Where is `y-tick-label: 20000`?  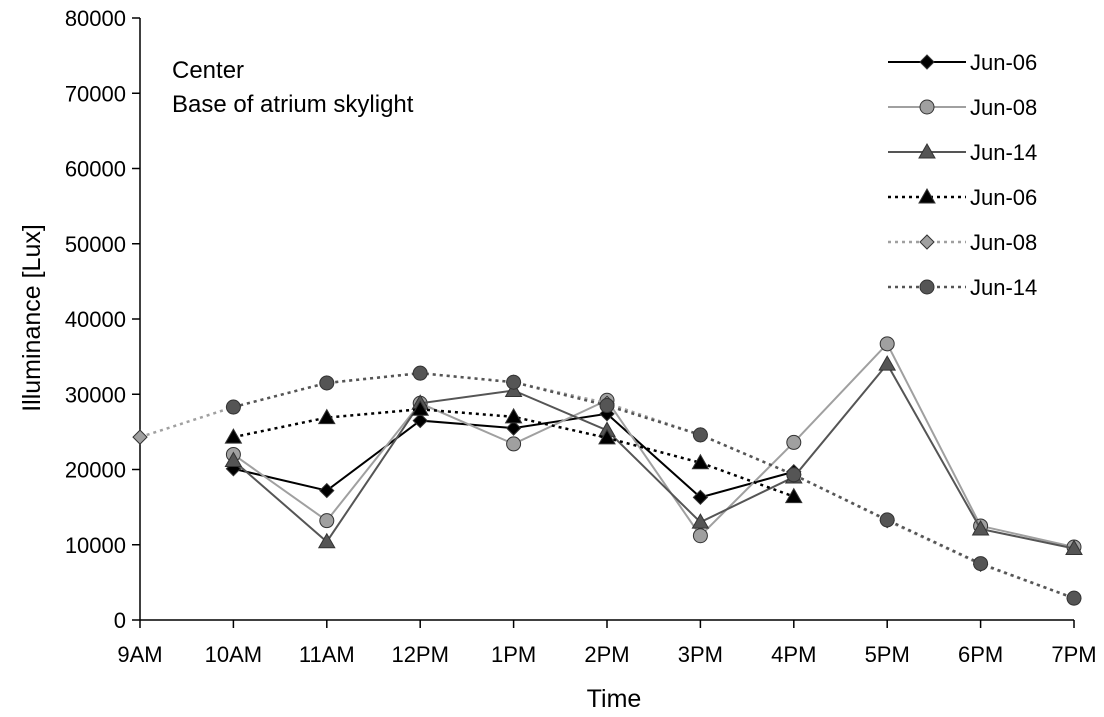
y-tick-label: 20000 is located at coordinates (95, 470).